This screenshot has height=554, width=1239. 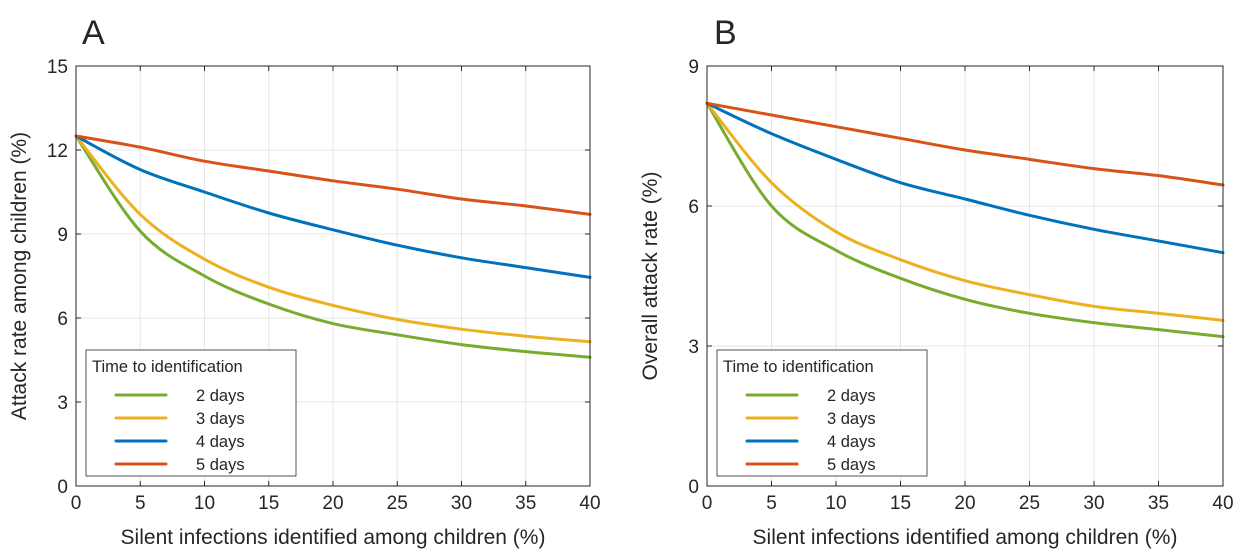 What do you see at coordinates (57, 151) in the screenshot?
I see `y-tick-label: 12` at bounding box center [57, 151].